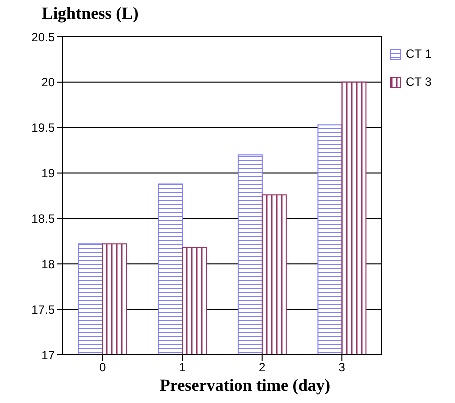 This screenshot has width=455, height=403. Describe the element at coordinates (419, 54) in the screenshot. I see `legend-label: CT 1` at that location.